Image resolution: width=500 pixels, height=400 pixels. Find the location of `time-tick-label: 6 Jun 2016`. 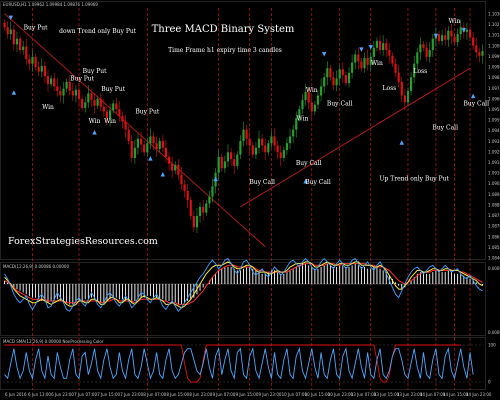

time-tick-label: 6 Jun 2016 is located at coordinates (16, 394).